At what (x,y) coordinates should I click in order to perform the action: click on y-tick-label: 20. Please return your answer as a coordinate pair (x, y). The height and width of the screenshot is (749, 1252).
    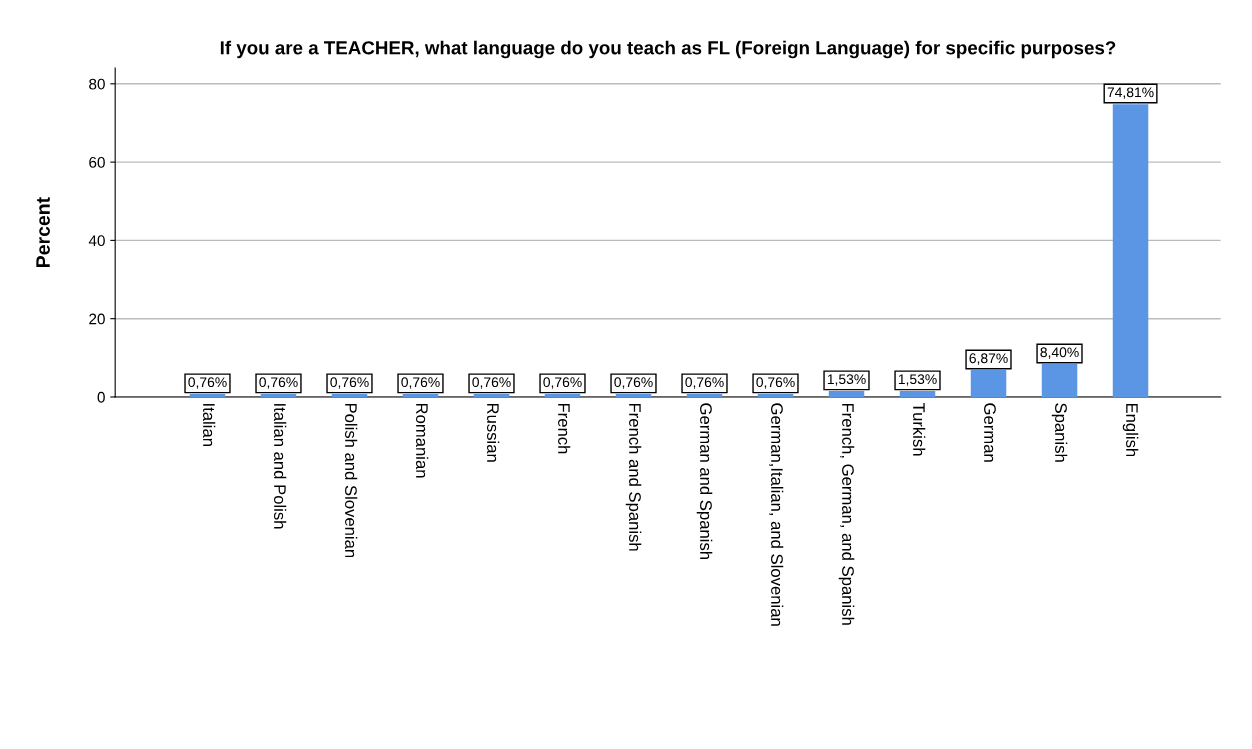
    Looking at the image, I should click on (97, 319).